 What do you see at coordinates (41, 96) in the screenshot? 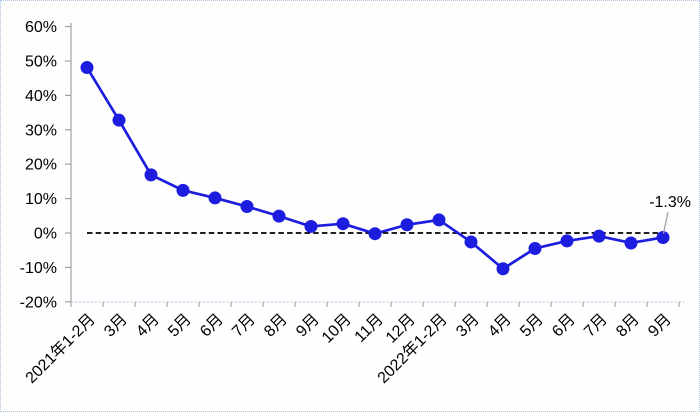
I see `y-axis-tick-label: 40%` at bounding box center [41, 96].